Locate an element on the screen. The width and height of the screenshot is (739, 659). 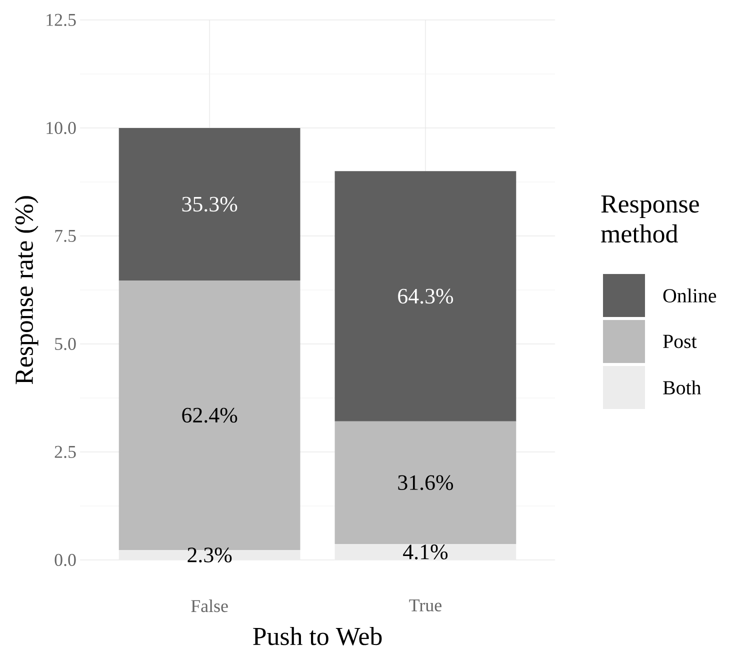
y-tick-label: 10.0 is located at coordinates (61, 128).